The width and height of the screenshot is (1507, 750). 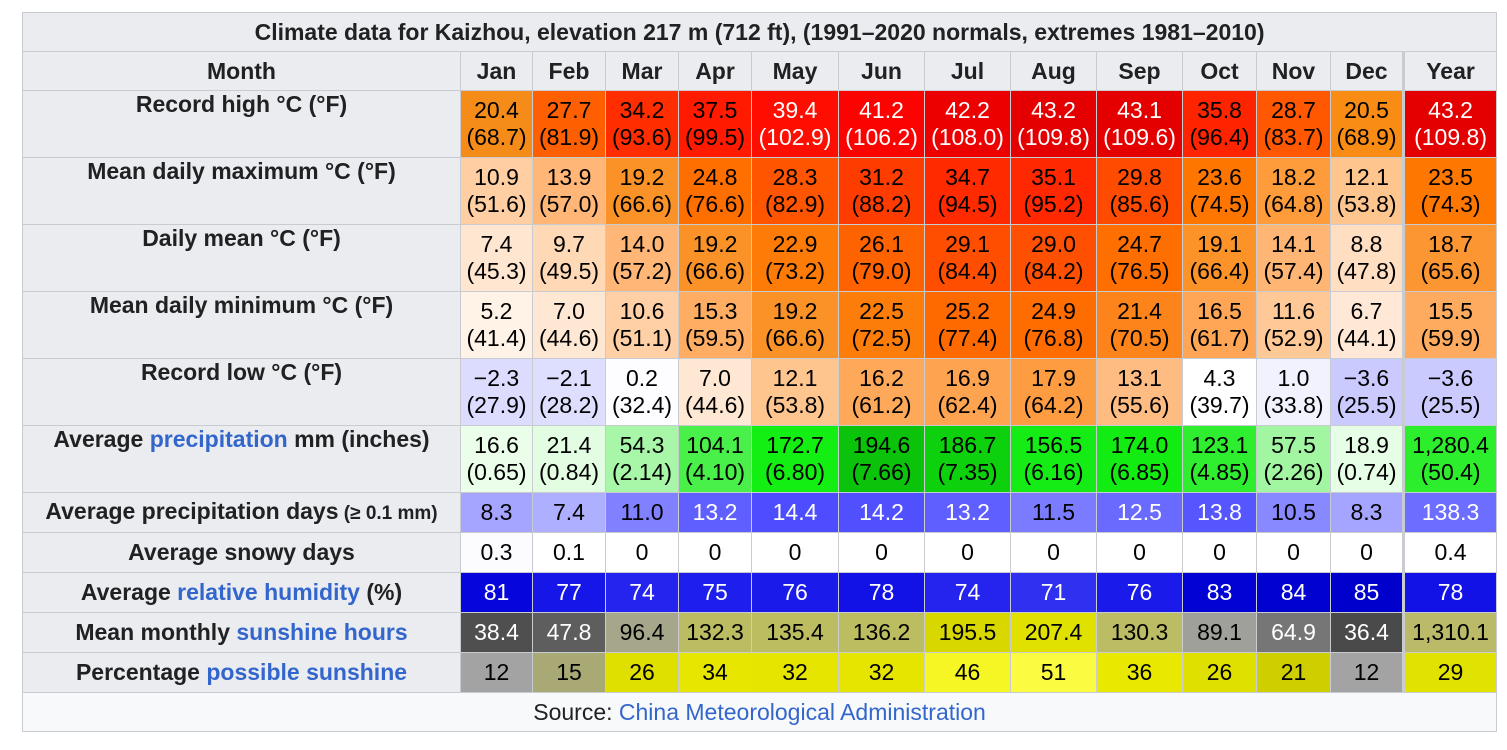 What do you see at coordinates (1293, 338) in the screenshot?
I see `cell-imperial-value: (52.9)` at bounding box center [1293, 338].